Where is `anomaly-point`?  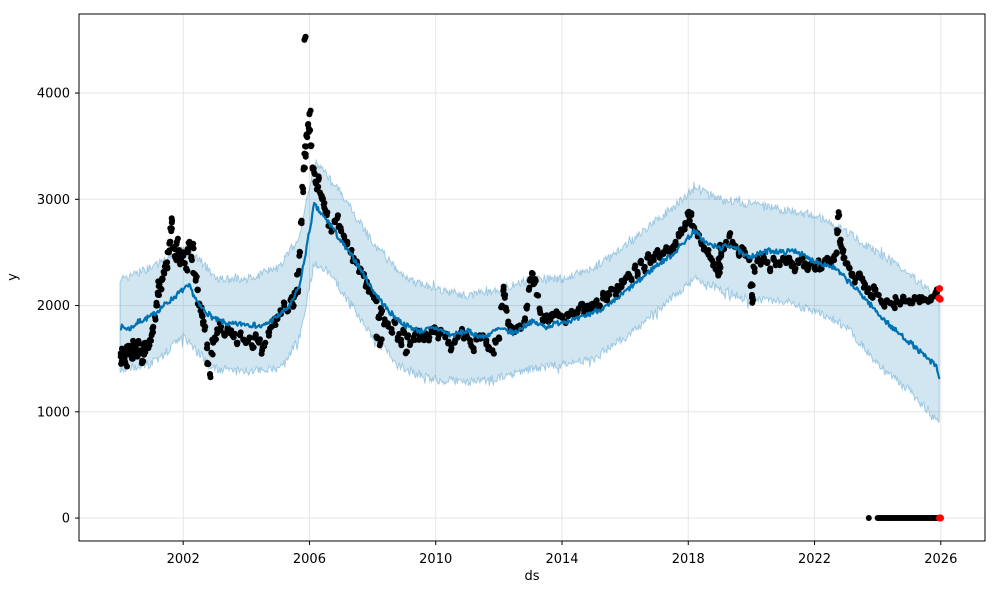 anomaly-point is located at coordinates (940, 299).